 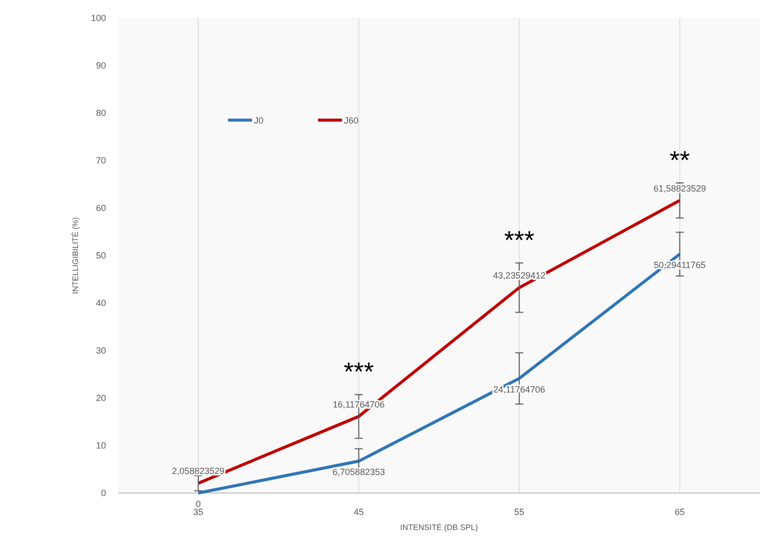 What do you see at coordinates (101, 255) in the screenshot?
I see `y-tick-label: 50` at bounding box center [101, 255].